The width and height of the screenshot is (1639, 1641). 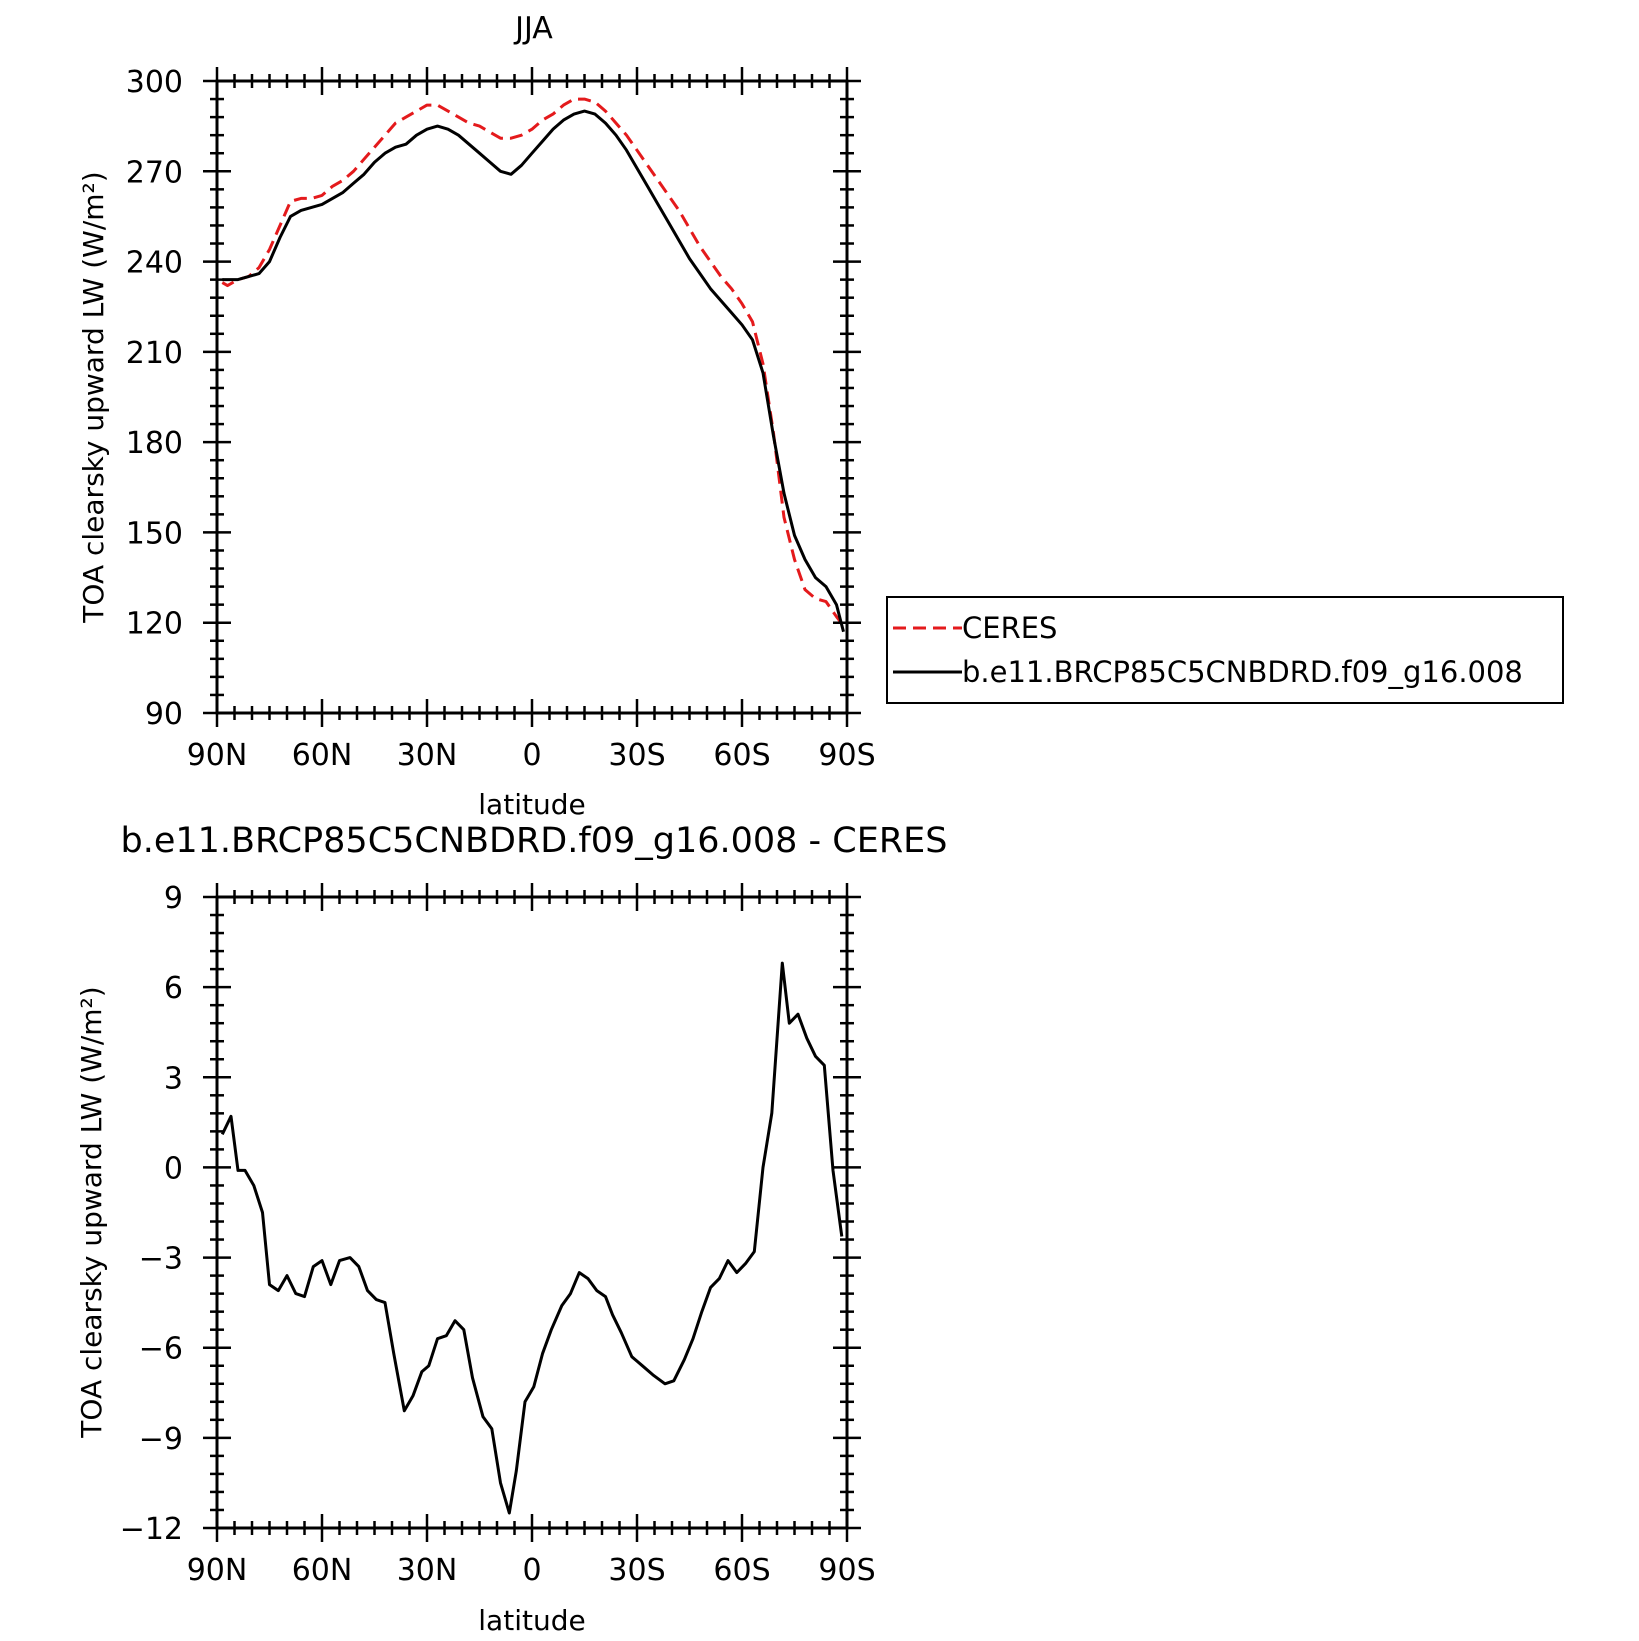 What do you see at coordinates (636, 755) in the screenshot?
I see `top-x-tick-label: 30S` at bounding box center [636, 755].